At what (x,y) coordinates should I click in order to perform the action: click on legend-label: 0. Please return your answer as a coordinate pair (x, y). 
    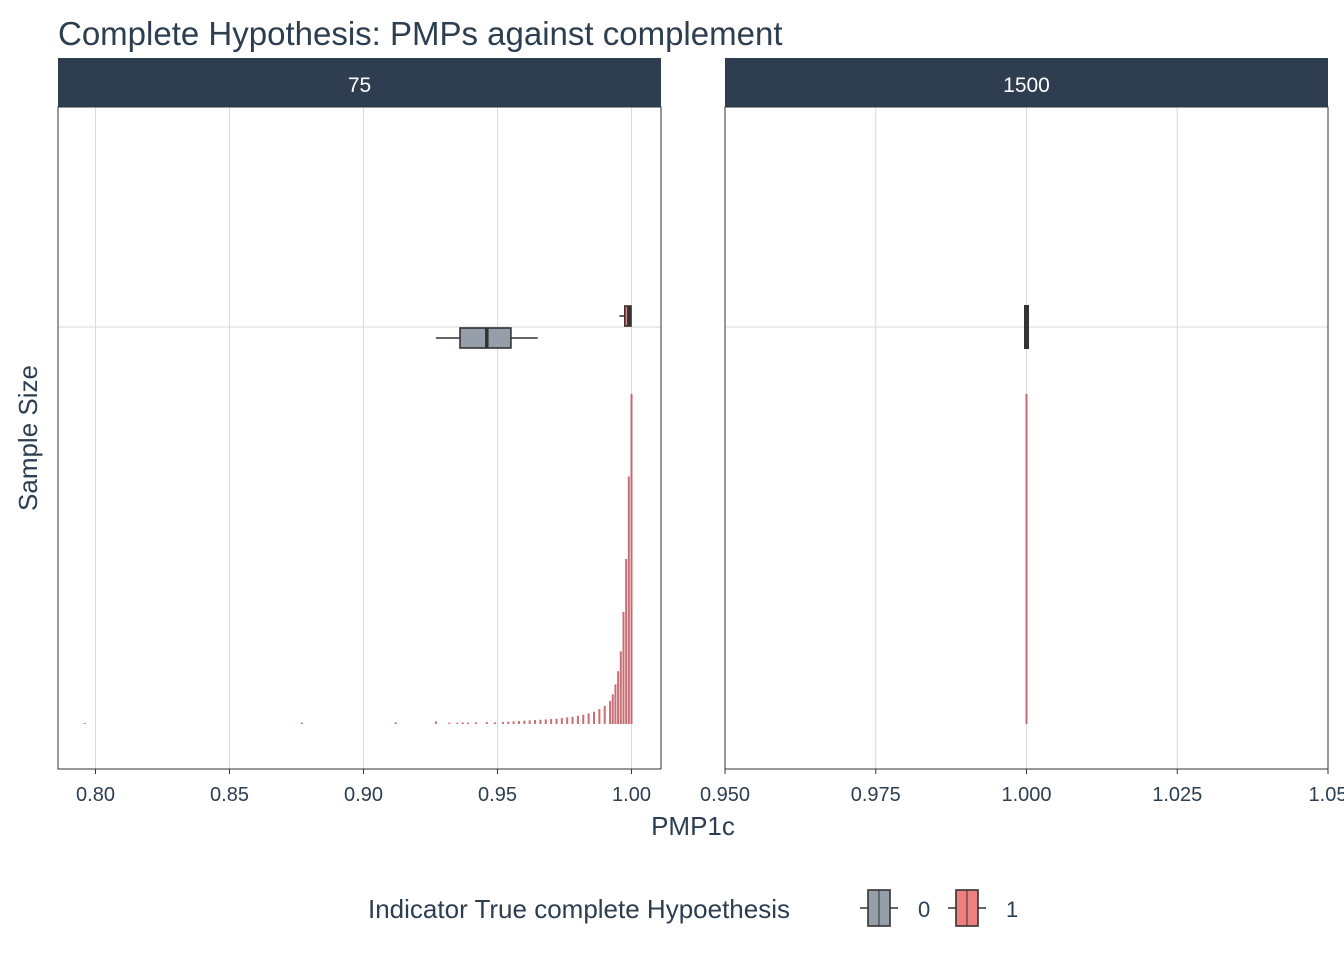
    Looking at the image, I should click on (924, 909).